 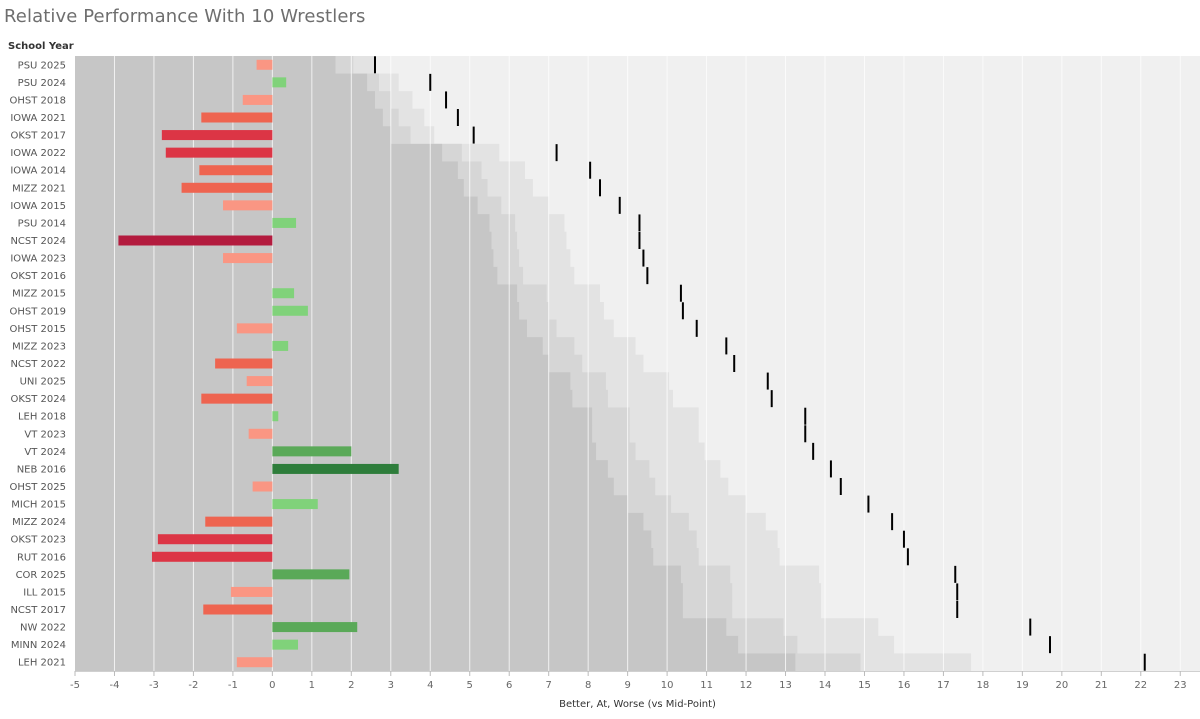 I want to click on x-tick-label: 7, so click(x=548, y=685).